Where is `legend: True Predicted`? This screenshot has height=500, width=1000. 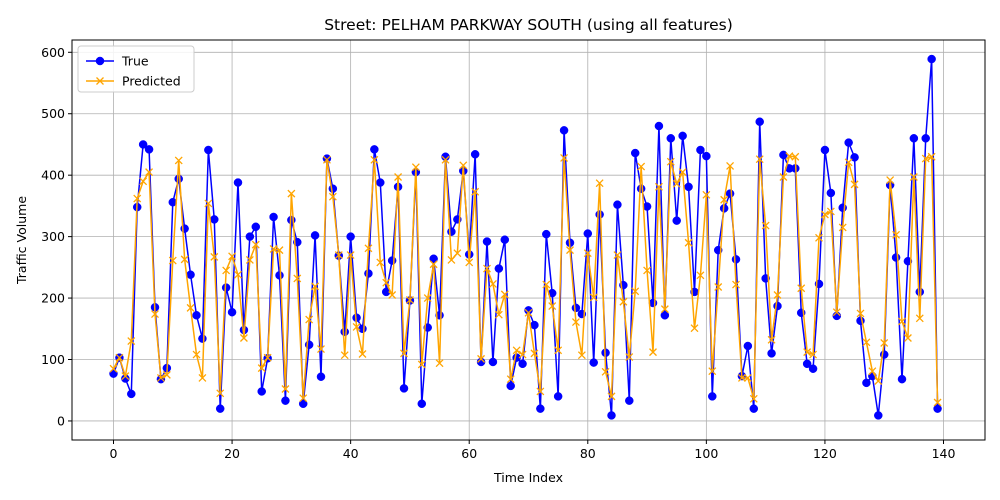 legend: True Predicted is located at coordinates (136, 69).